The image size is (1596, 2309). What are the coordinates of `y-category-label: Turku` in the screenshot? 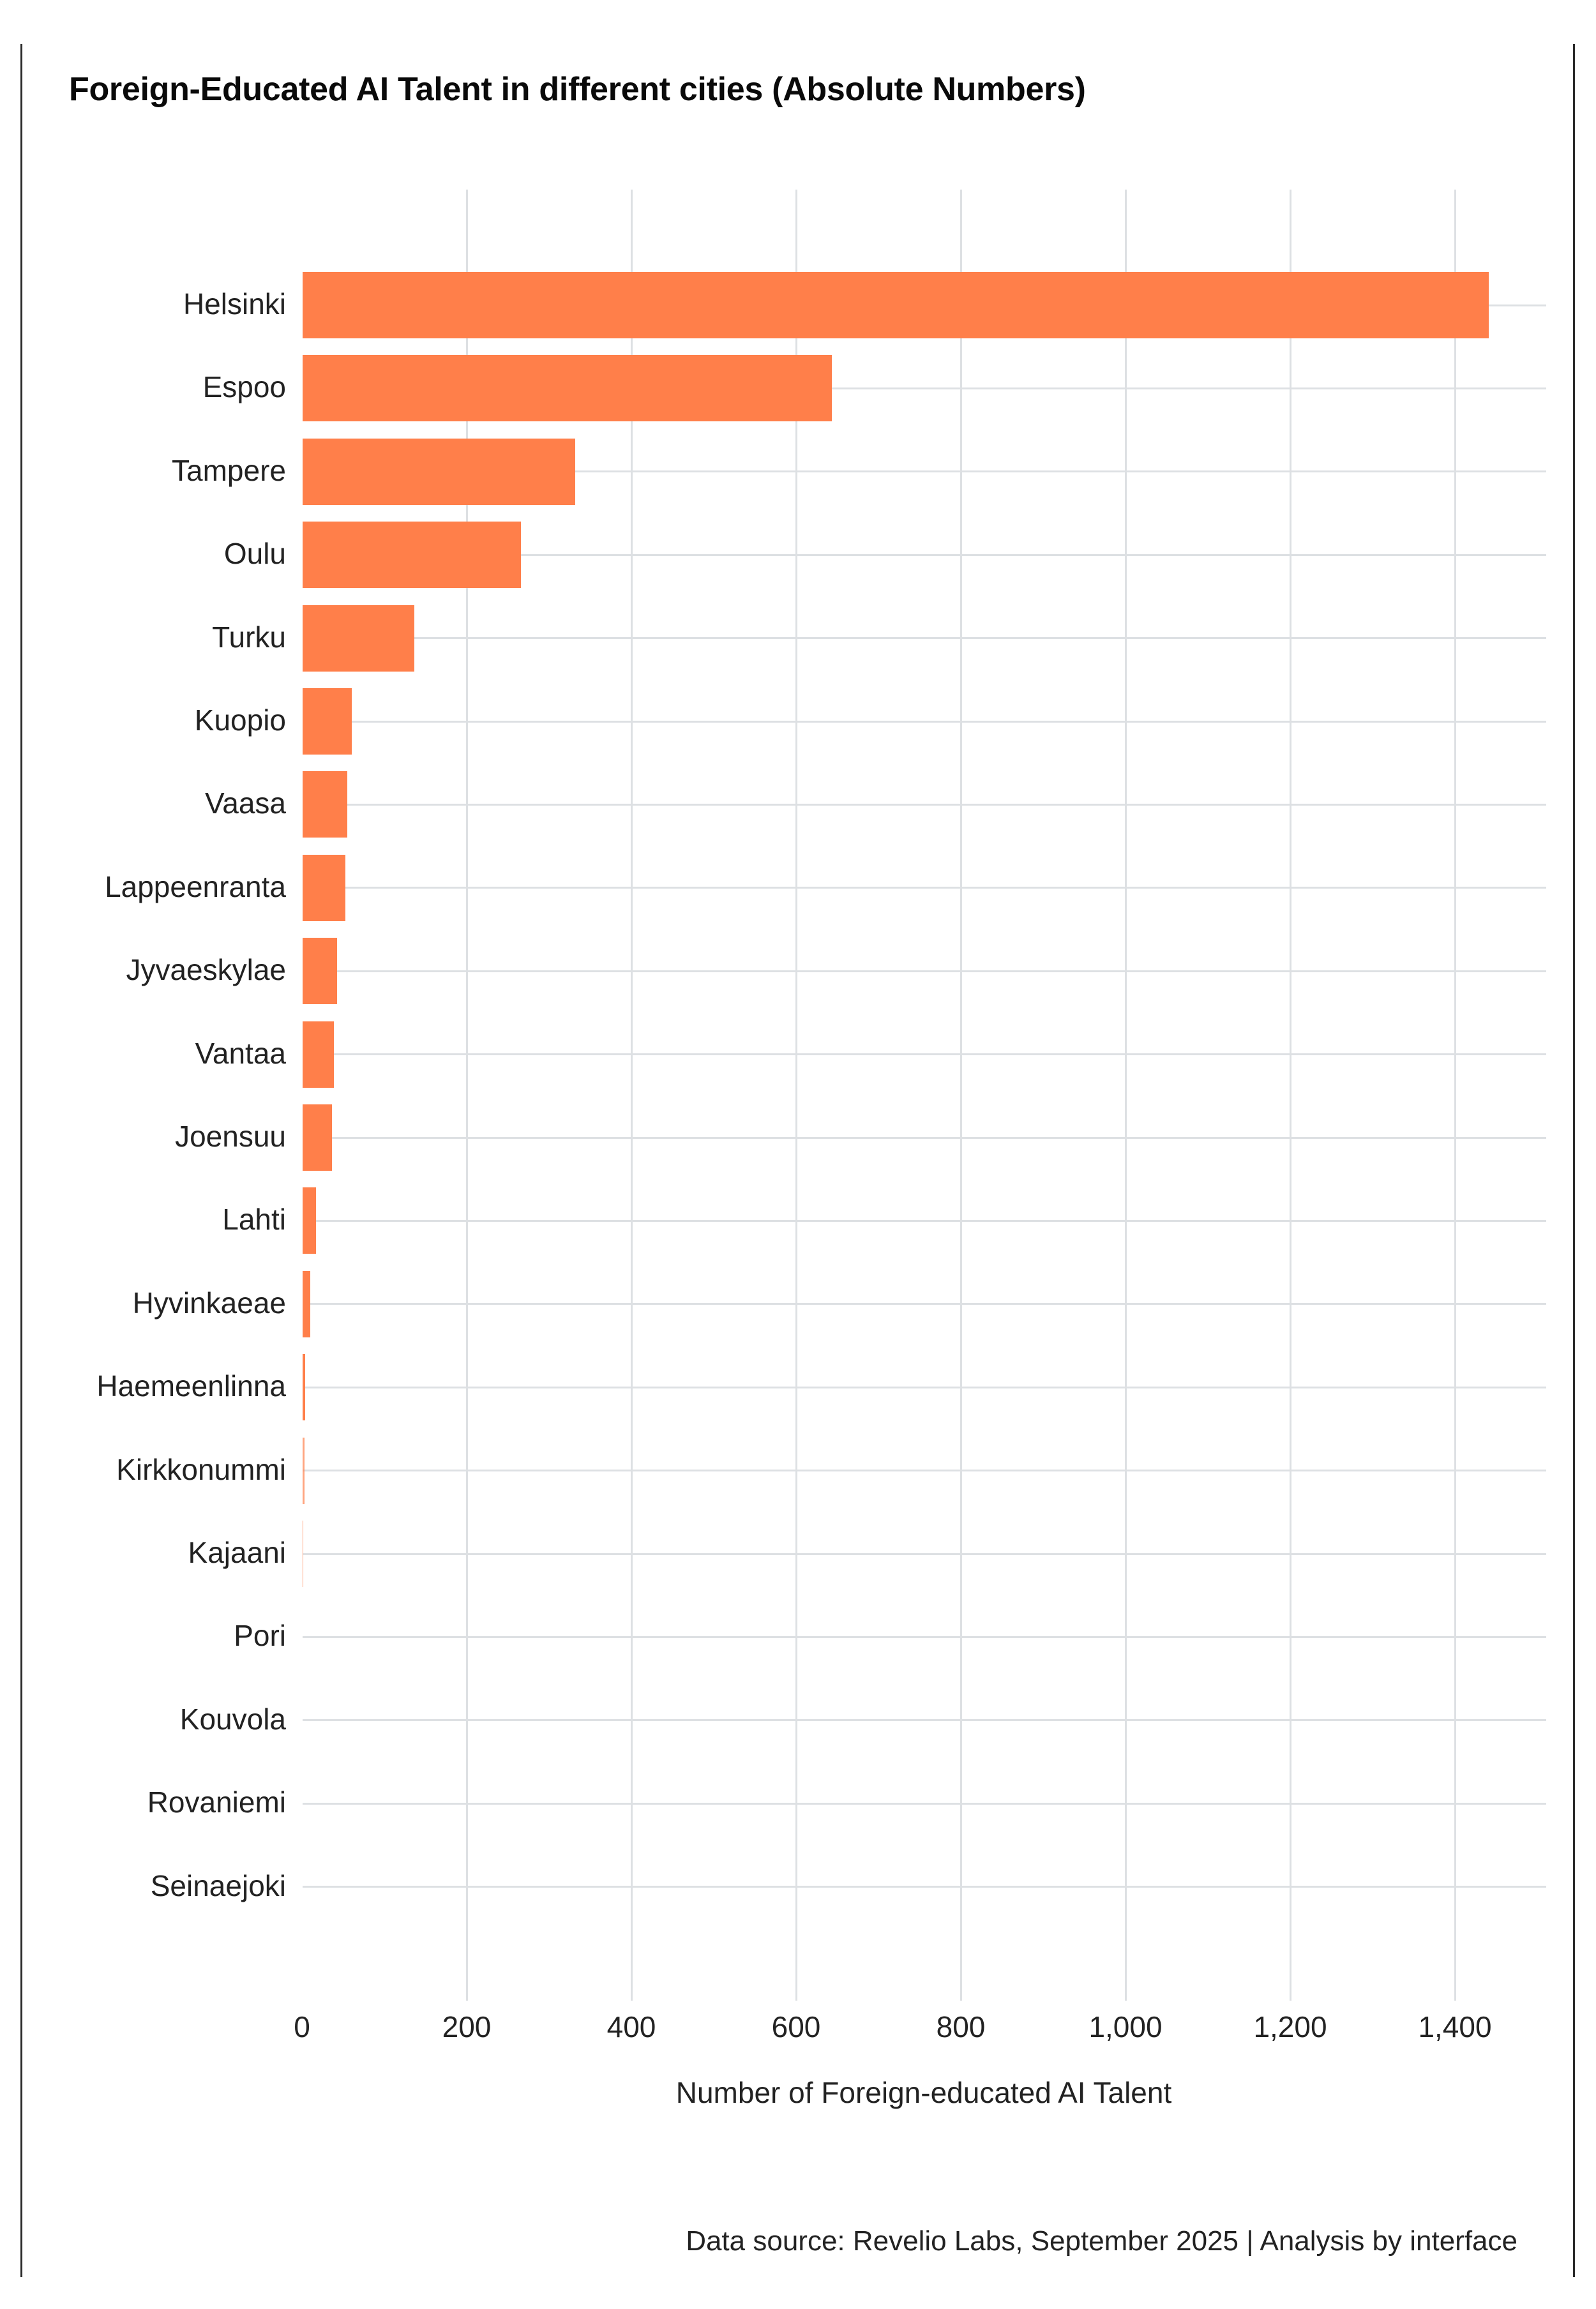 It's located at (249, 637).